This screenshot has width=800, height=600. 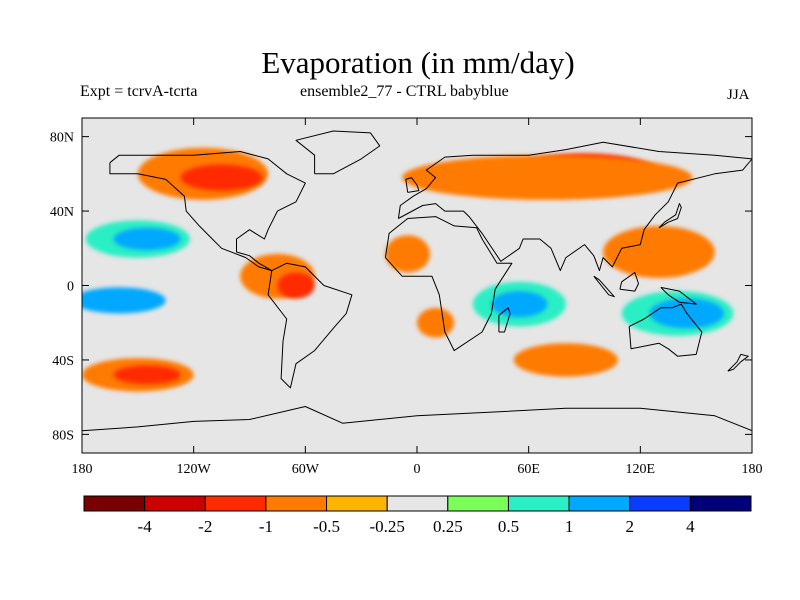 What do you see at coordinates (448, 526) in the screenshot?
I see `colorbar-label: 0.25` at bounding box center [448, 526].